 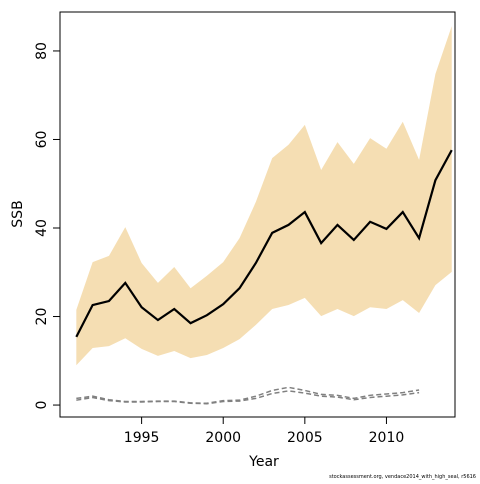 I want to click on x-tick-label: 2000, so click(x=223, y=438).